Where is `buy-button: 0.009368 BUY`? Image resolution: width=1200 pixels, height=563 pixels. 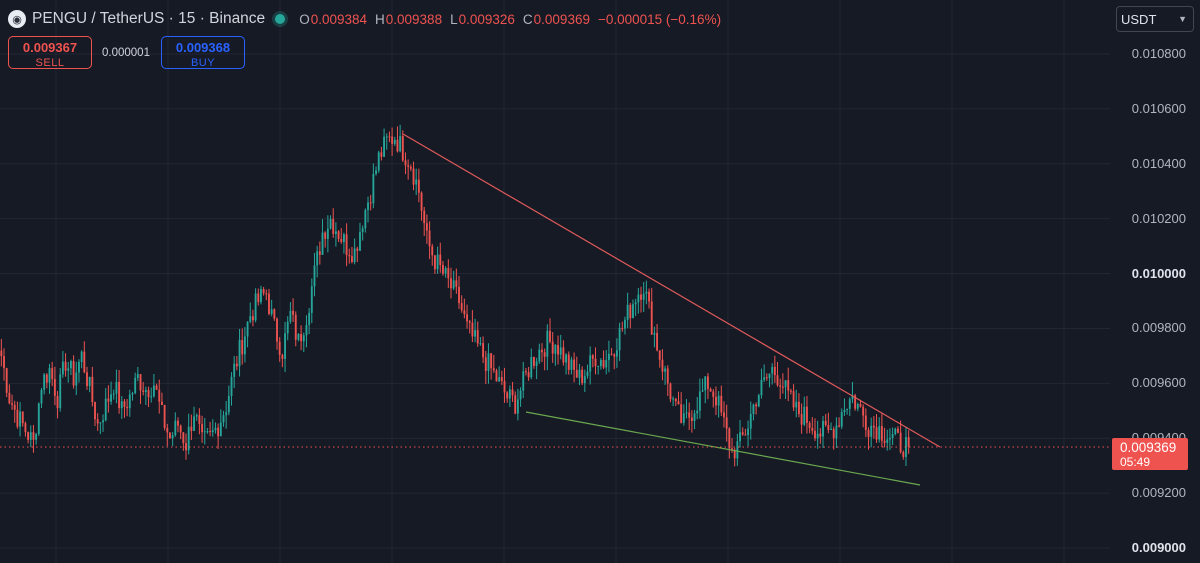 buy-button: 0.009368 BUY is located at coordinates (203, 52).